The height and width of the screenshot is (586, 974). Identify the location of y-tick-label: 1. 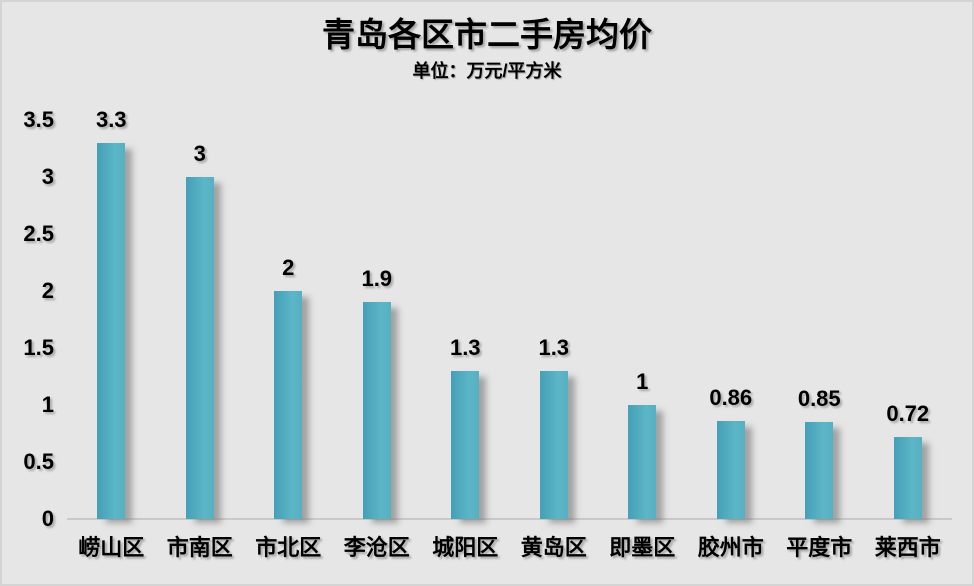
(47, 404).